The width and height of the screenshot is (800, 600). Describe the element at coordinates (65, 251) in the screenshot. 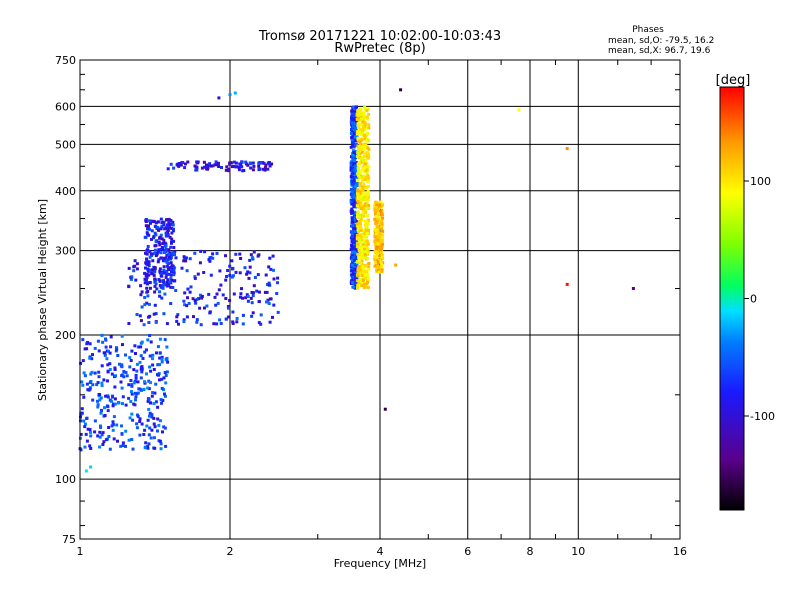

I see `y-tick-label: 300` at that location.